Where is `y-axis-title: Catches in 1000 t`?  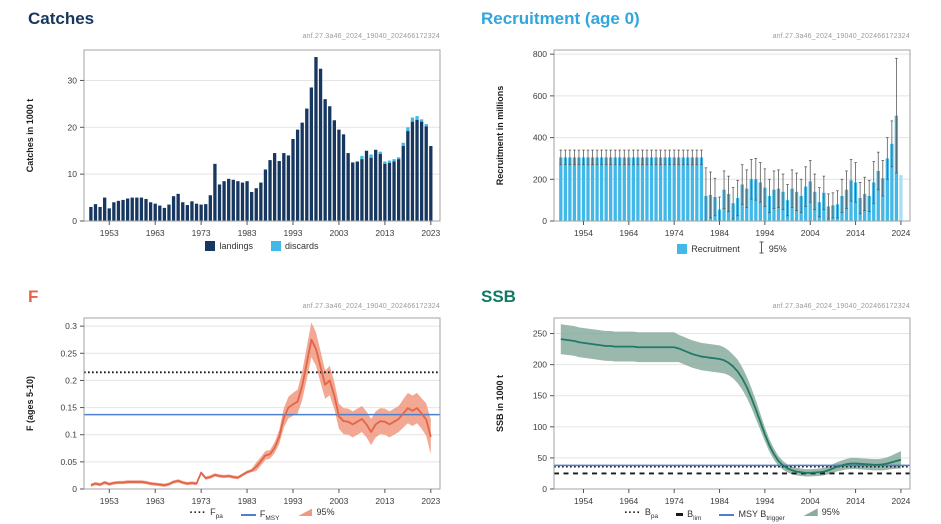 y-axis-title: Catches in 1000 t is located at coordinates (30, 136).